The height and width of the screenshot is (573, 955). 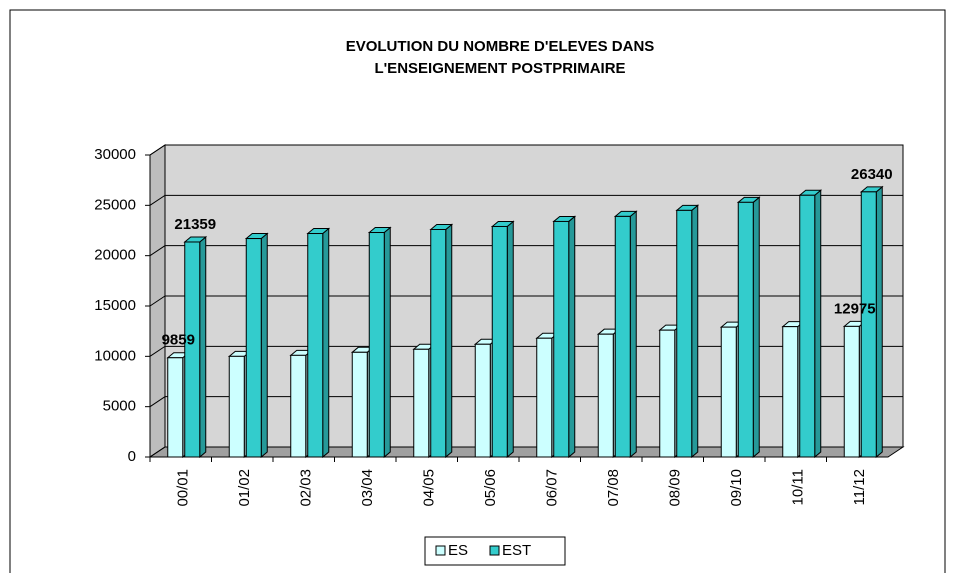 I want to click on x-tick-label: 04/05, so click(x=429, y=488).